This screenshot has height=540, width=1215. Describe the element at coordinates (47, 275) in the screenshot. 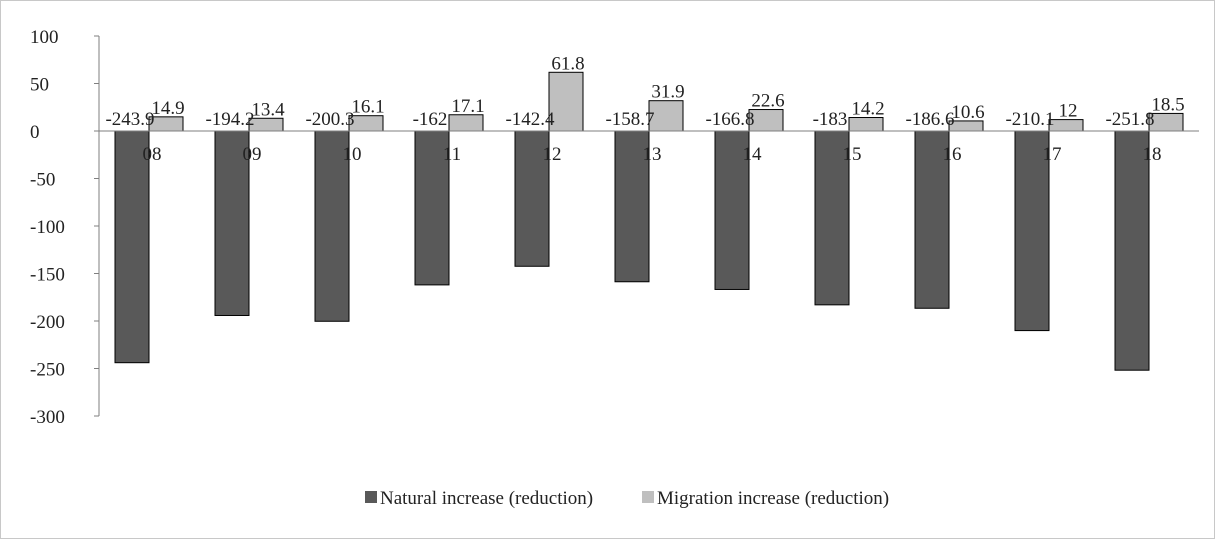

I see `y-tick-label: -150` at that location.